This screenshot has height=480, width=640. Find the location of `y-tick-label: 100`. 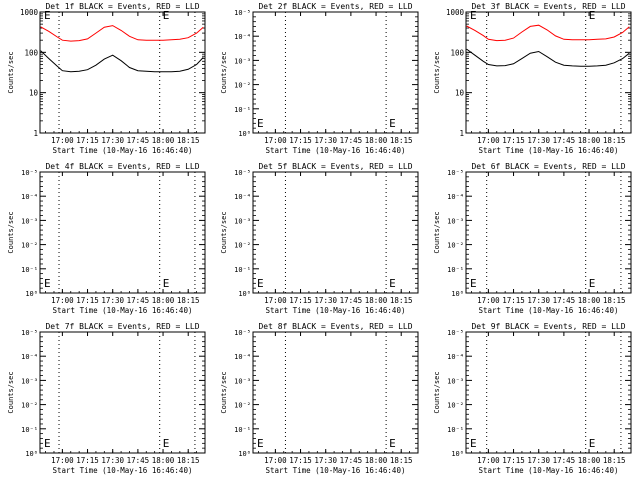

y-tick-label: 100 is located at coordinates (457, 52).